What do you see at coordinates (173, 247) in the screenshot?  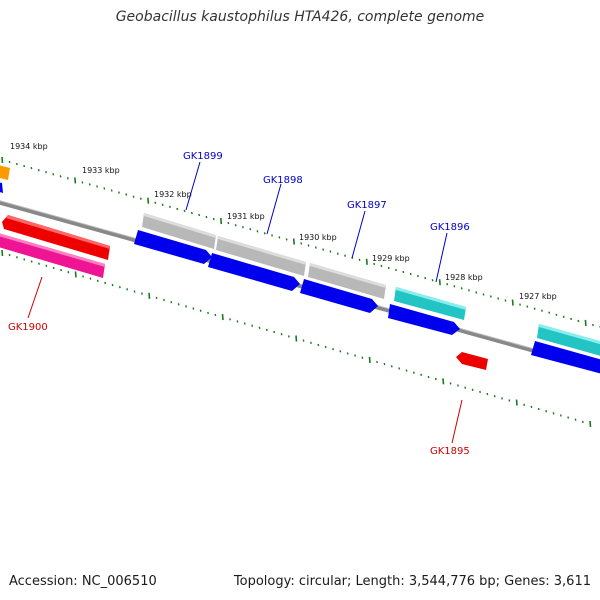 I see `feature-gk1899-cds` at bounding box center [173, 247].